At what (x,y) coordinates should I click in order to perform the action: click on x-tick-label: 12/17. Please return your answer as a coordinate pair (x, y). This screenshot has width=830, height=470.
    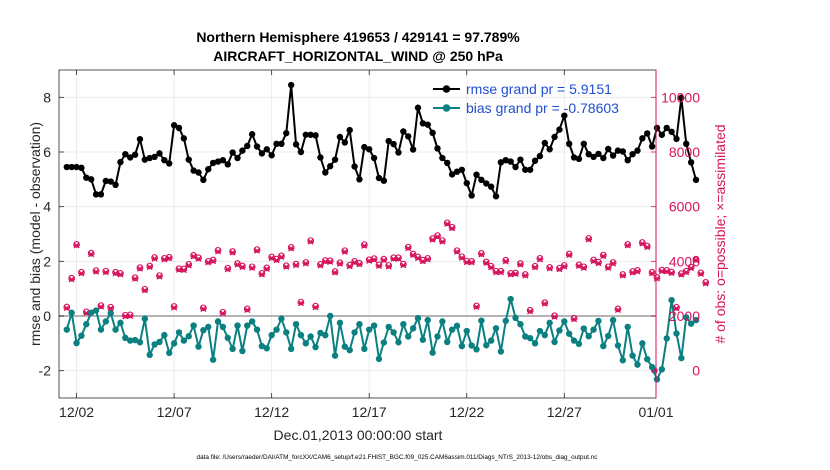
    Looking at the image, I should click on (369, 412).